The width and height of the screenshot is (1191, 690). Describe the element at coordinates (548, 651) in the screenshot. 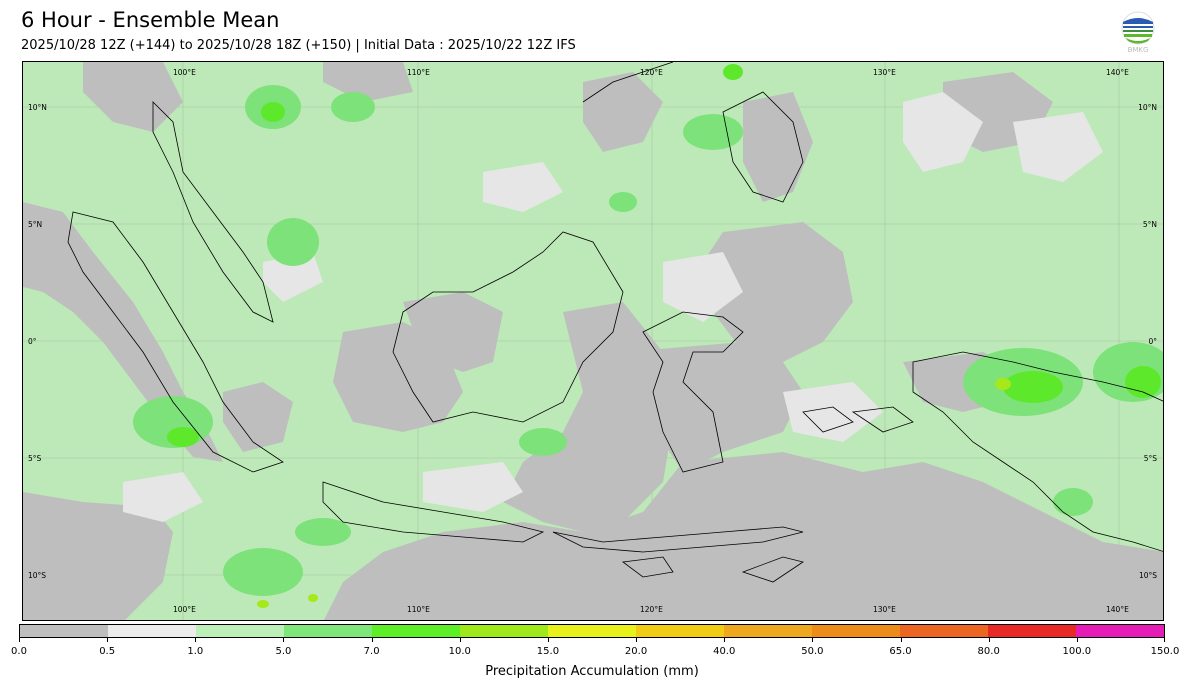

I see `colorbar-tick-label: 15.0` at that location.